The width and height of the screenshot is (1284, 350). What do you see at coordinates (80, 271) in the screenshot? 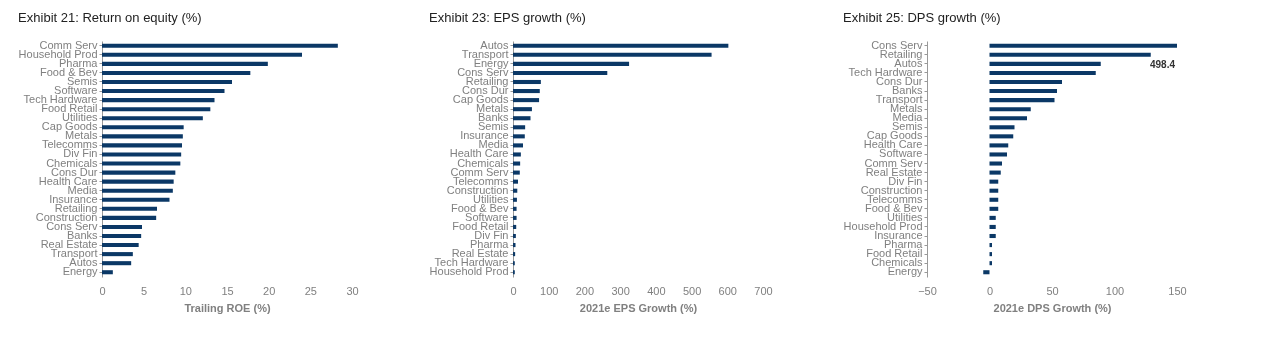
I see `y-tick-label: Energy` at bounding box center [80, 271].